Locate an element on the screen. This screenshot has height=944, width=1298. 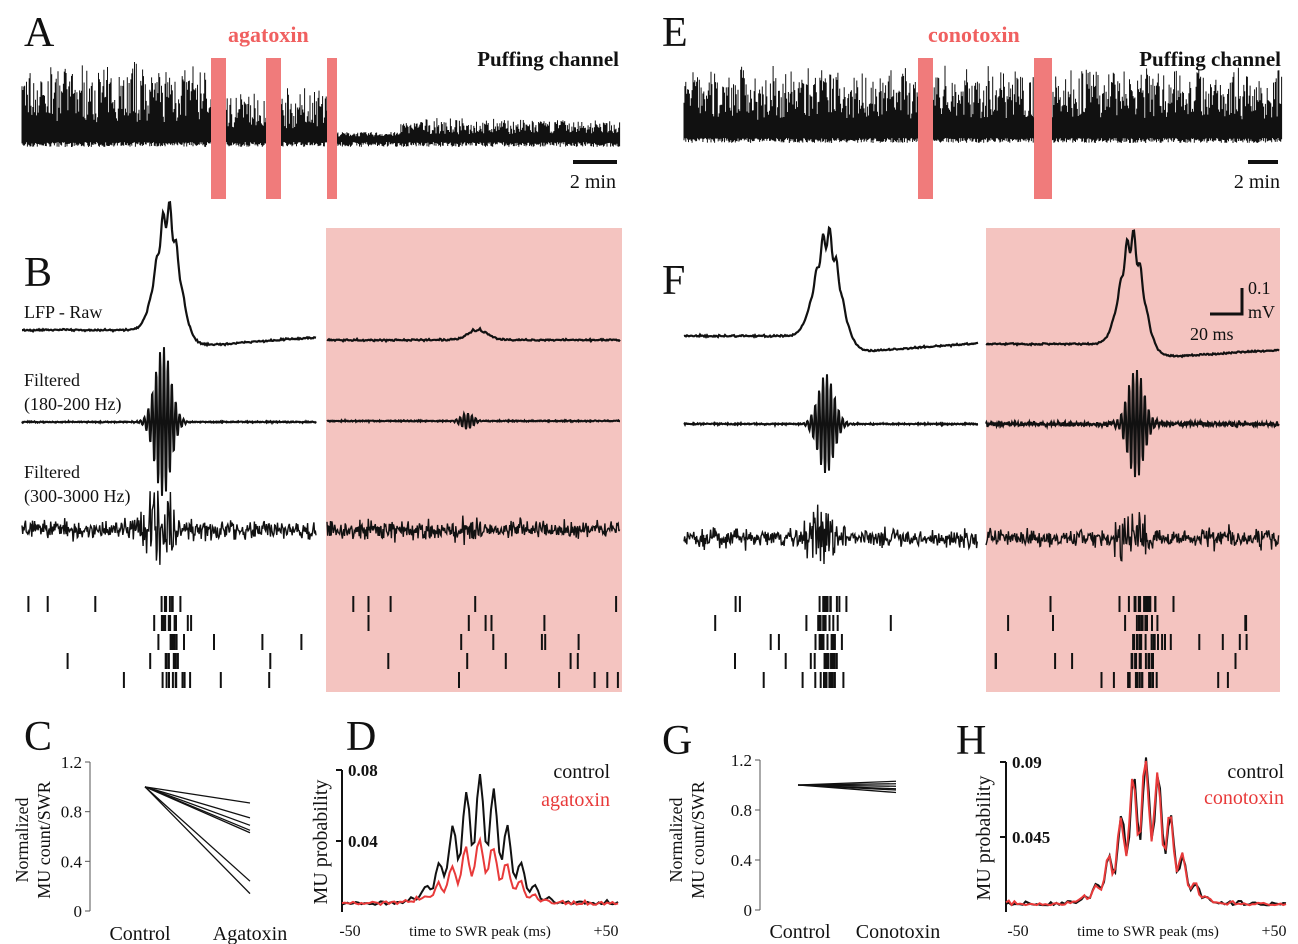
mua-agatoxin-b is located at coordinates (473, 530).